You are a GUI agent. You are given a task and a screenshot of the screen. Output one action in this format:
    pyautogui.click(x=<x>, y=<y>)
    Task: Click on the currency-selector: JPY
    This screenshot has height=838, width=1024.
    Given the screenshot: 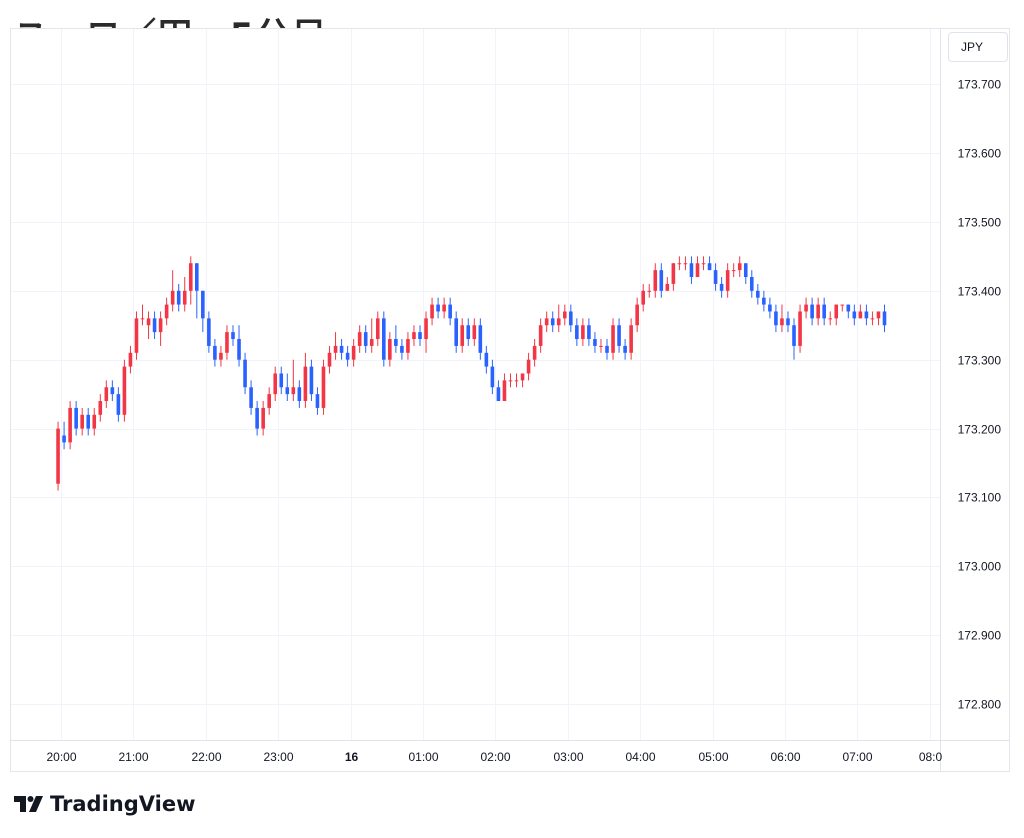 What is the action you would take?
    pyautogui.click(x=978, y=47)
    